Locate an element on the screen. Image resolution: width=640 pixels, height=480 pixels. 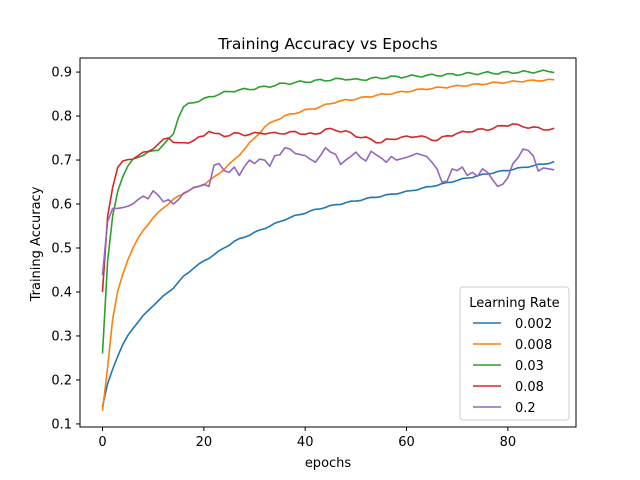
legend-label-0-03: 0.03 is located at coordinates (529, 366).